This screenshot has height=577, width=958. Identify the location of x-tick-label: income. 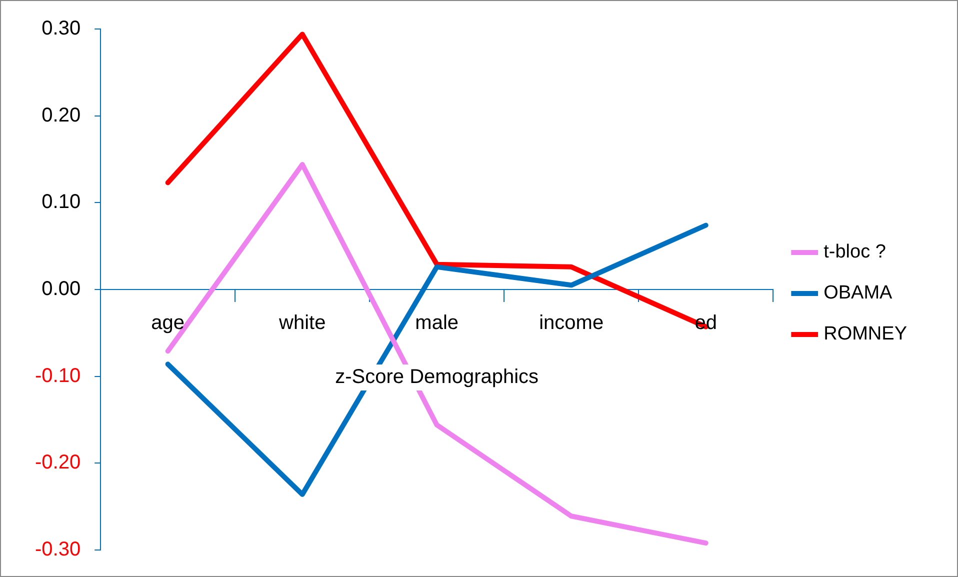
(571, 323).